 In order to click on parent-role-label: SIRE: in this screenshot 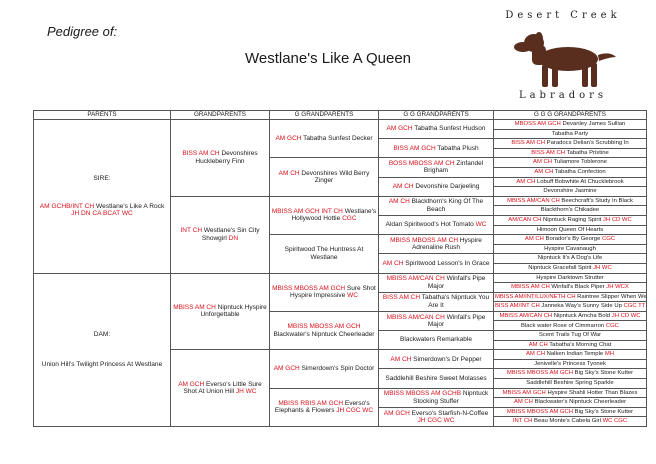, I will do `click(102, 179)`.